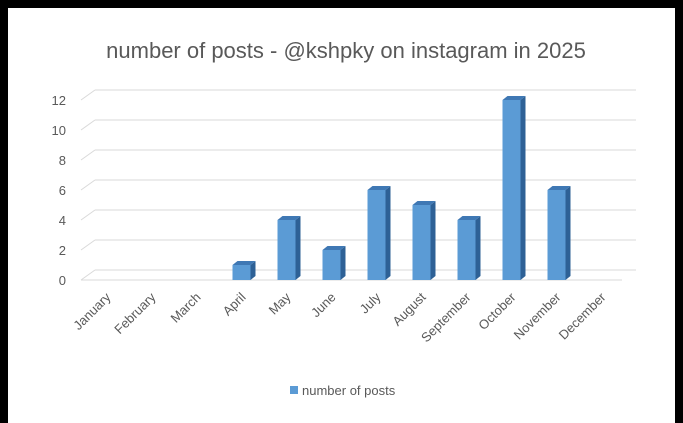 This screenshot has height=423, width=683. Describe the element at coordinates (323, 305) in the screenshot. I see `x-tick-label: June` at that location.